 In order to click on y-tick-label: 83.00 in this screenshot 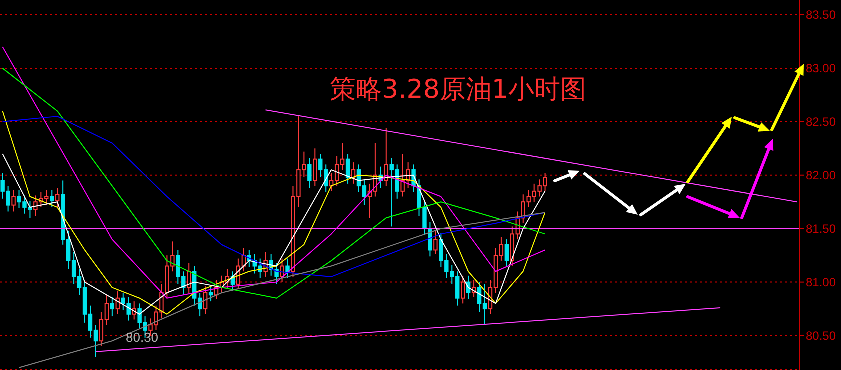, I will do `click(821, 69)`.